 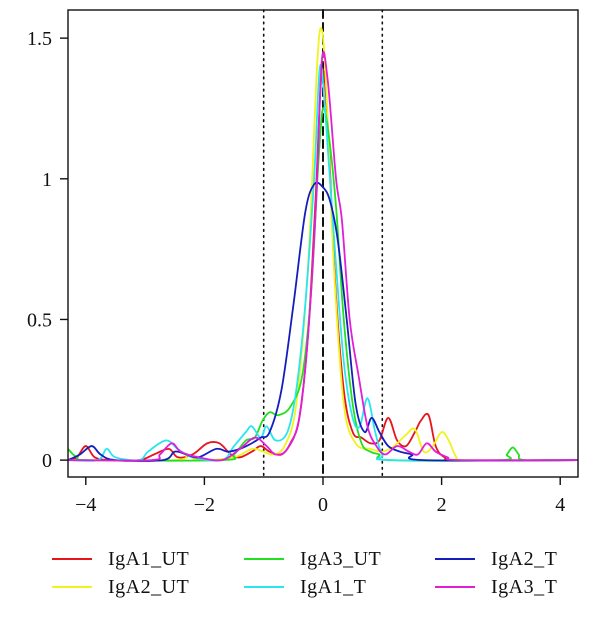 What do you see at coordinates (85, 505) in the screenshot?
I see `x-tick-label: −4` at bounding box center [85, 505].